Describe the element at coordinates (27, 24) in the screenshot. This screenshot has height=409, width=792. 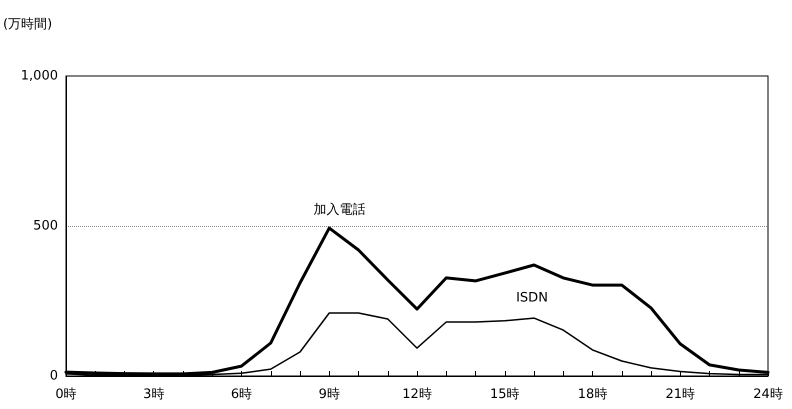
I see `y-axis-title: (万時間)` at that location.